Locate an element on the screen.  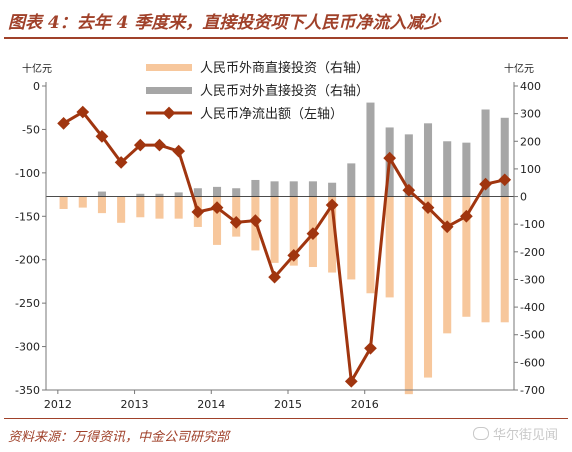
x-tick-label: 2016 is located at coordinates (365, 404).